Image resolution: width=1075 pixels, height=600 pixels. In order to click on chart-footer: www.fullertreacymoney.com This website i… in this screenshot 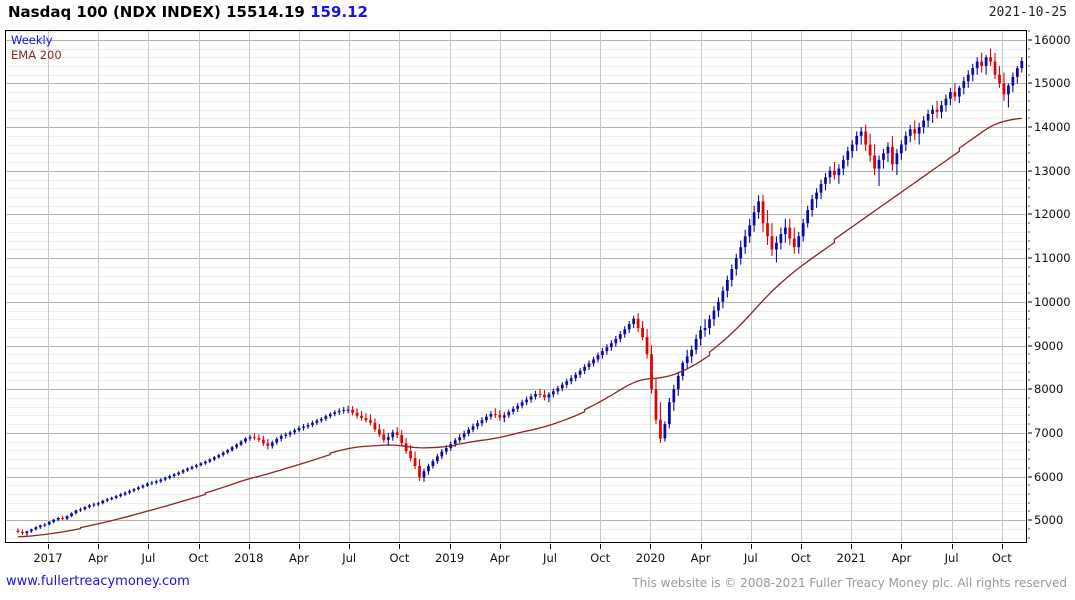, I will do `click(537, 586)`.